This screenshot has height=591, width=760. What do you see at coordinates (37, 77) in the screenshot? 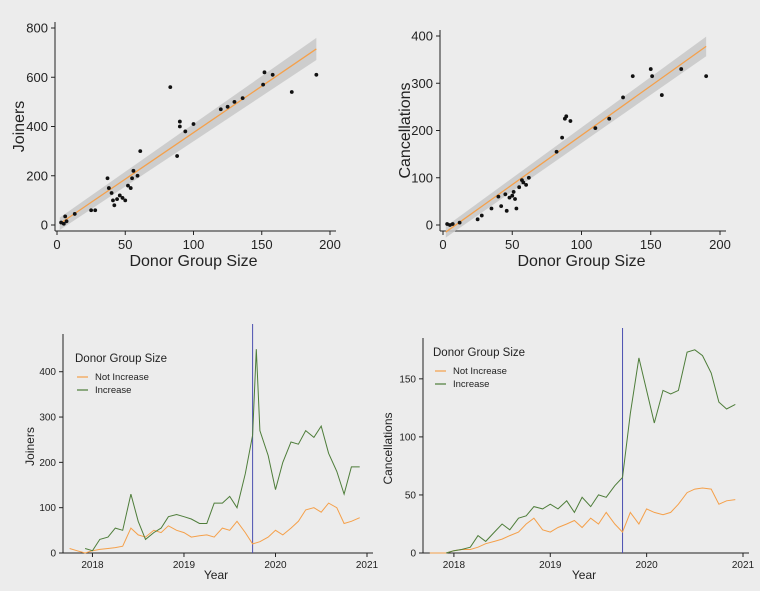
I see `y-tick-label: 600` at bounding box center [37, 77].